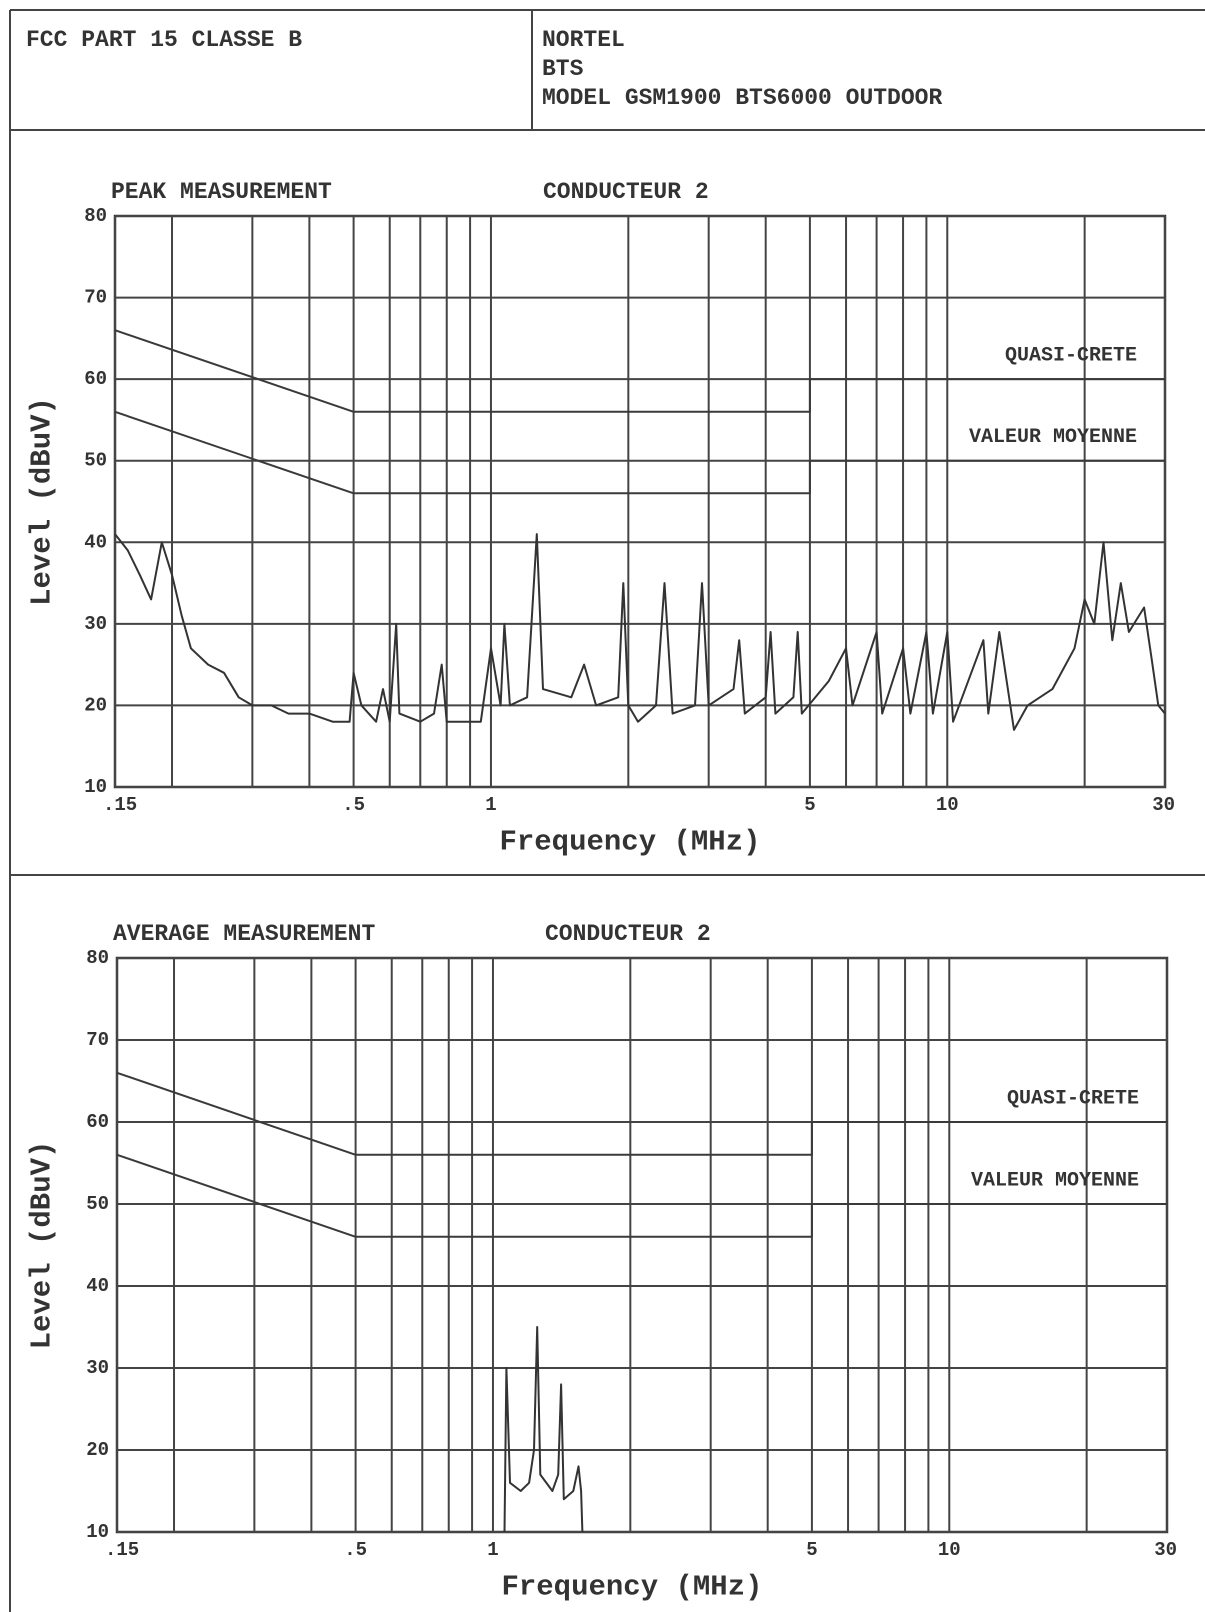 This screenshot has width=1205, height=1612. What do you see at coordinates (244, 934) in the screenshot?
I see `chart-title: AVERAGE MEASUREMENT` at bounding box center [244, 934].